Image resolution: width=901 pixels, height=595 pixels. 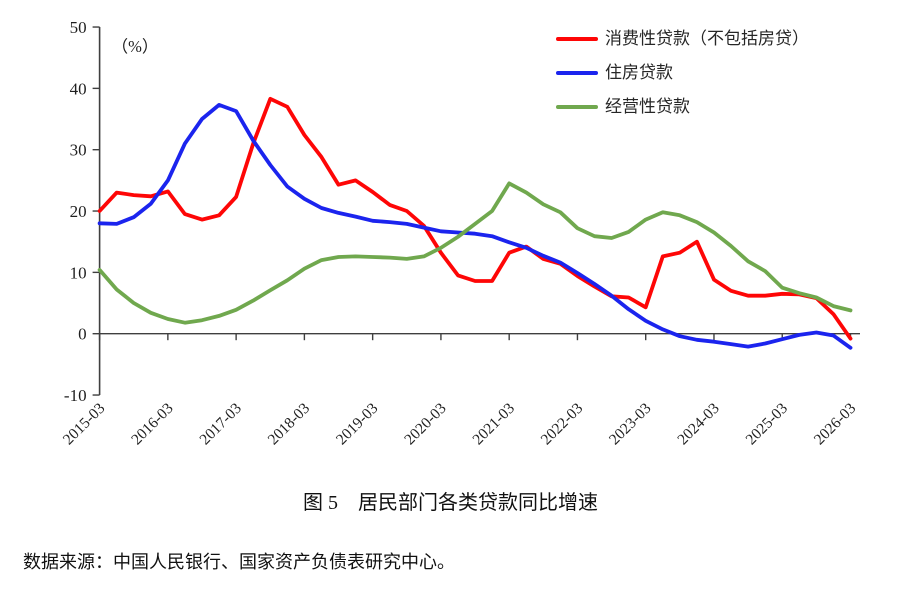 What do you see at coordinates (78, 88) in the screenshot?
I see `y-axis-tick-label: 40` at bounding box center [78, 88].